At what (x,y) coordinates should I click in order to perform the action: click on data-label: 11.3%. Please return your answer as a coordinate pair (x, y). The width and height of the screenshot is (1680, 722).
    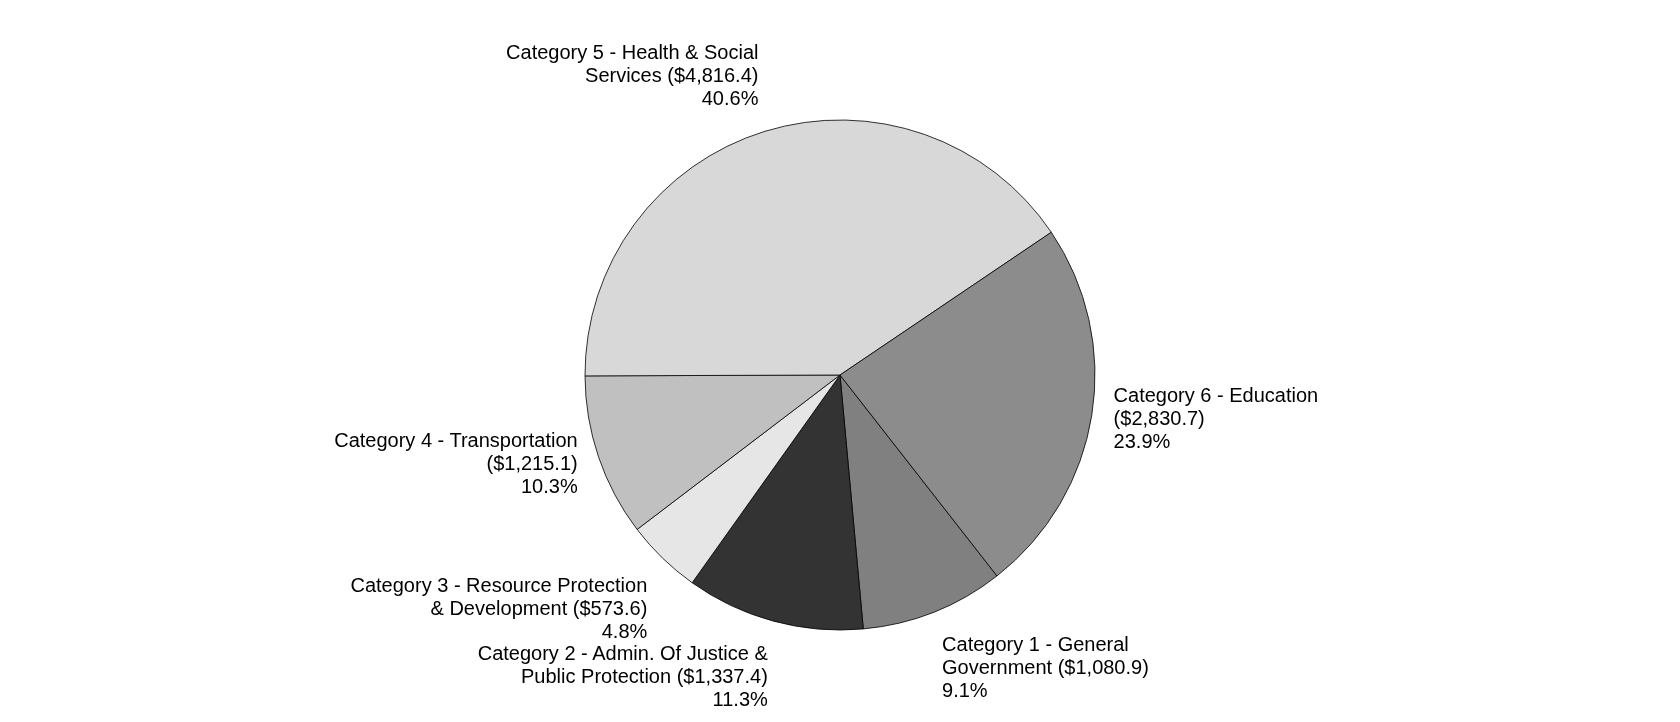
    Looking at the image, I should click on (740, 699).